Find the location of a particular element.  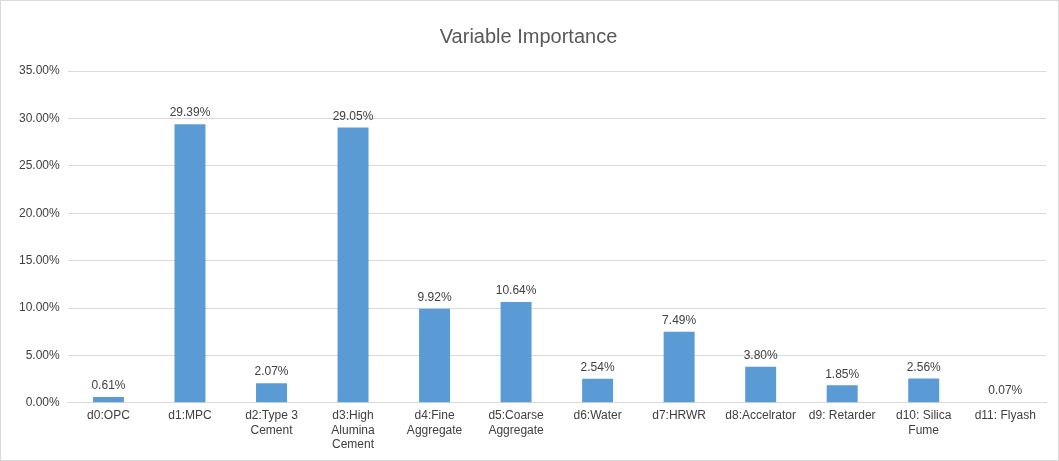

data-label: 2.54% is located at coordinates (597, 367).